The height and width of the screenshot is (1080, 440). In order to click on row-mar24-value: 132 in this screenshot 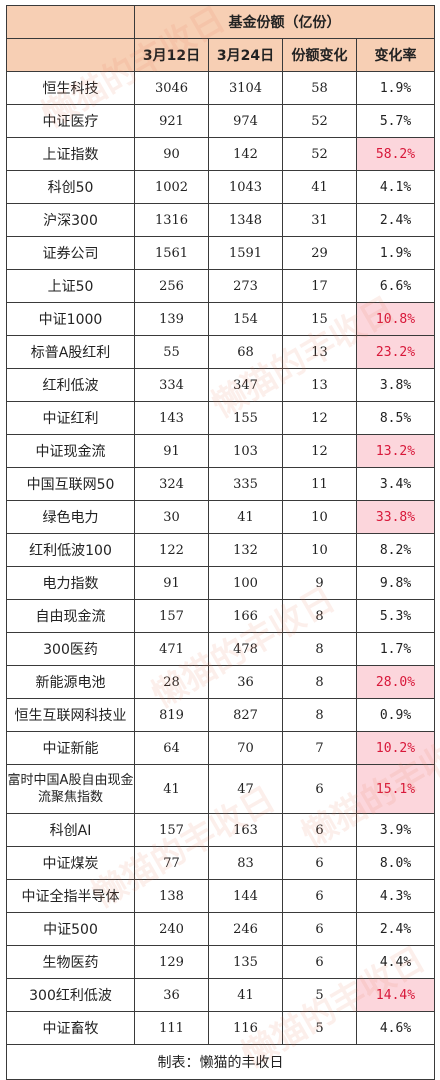, I will do `click(245, 550)`.